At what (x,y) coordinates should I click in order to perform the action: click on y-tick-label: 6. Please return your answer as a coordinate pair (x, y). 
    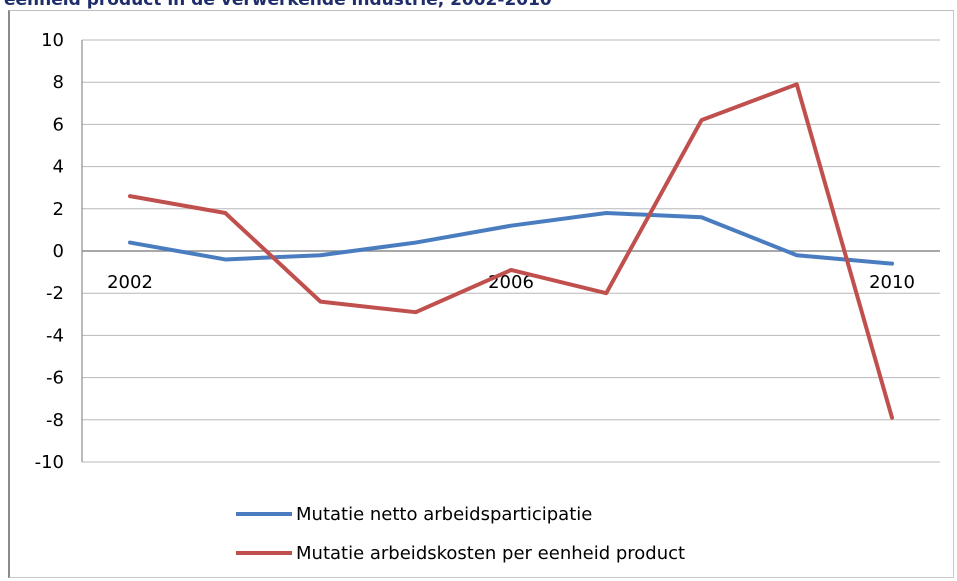
    Looking at the image, I should click on (58, 124).